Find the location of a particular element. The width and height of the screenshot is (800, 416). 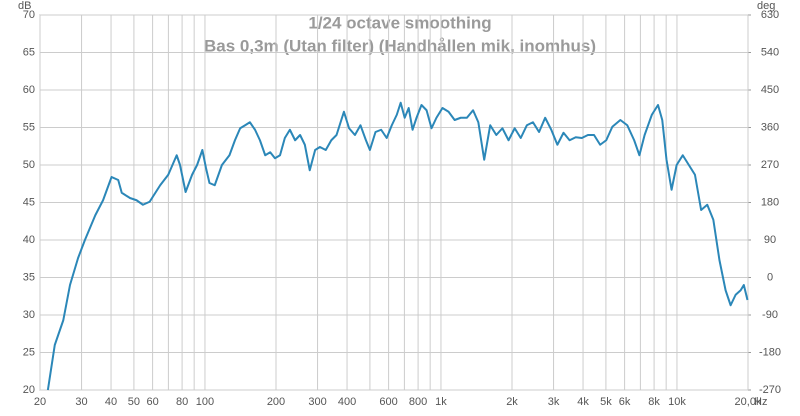

y-tick-label: 20 is located at coordinates (29, 390).